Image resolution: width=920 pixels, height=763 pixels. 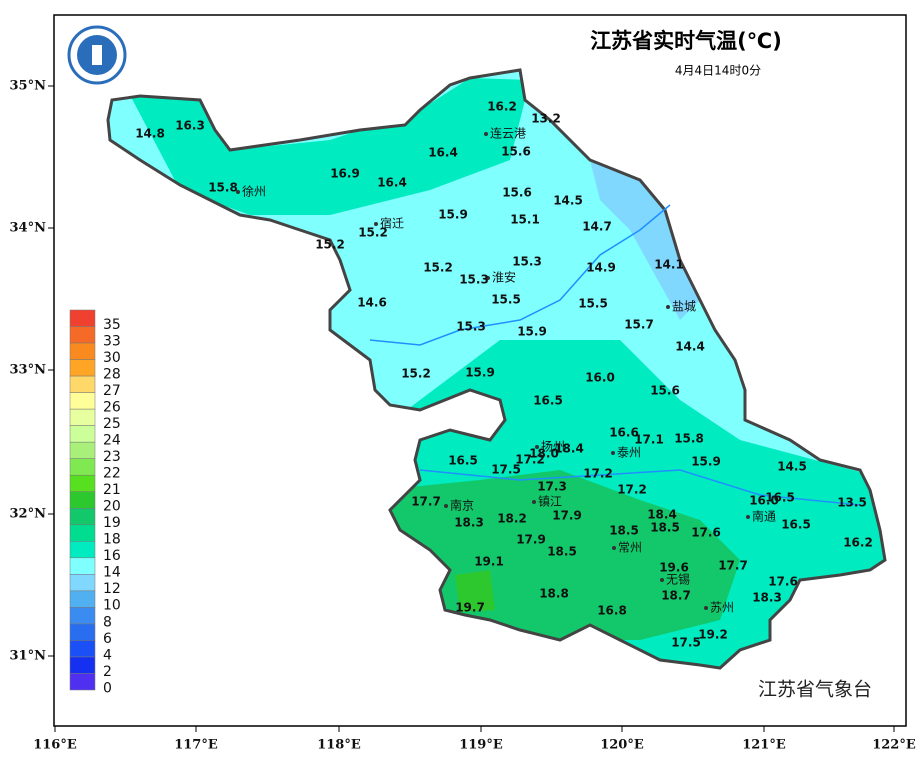 What do you see at coordinates (28, 228) in the screenshot?
I see `y-tick-label: 34°N` at bounding box center [28, 228].